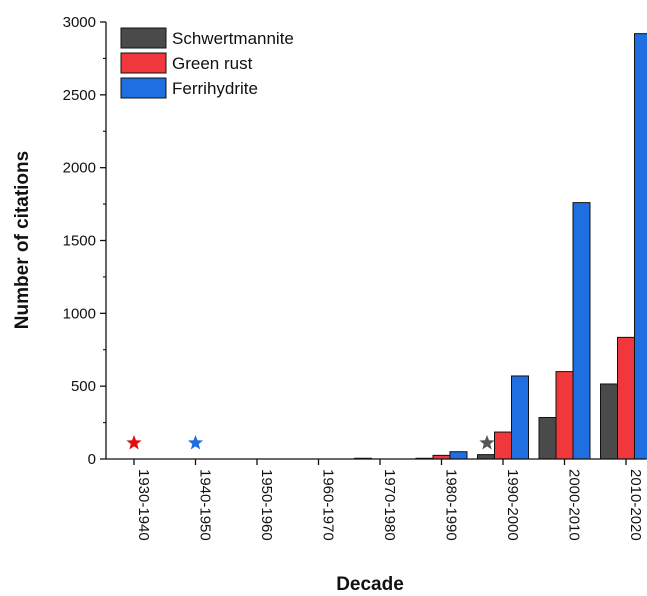 This screenshot has height=596, width=647. What do you see at coordinates (195, 442) in the screenshot?
I see `star-marker-1940-1950` at bounding box center [195, 442].